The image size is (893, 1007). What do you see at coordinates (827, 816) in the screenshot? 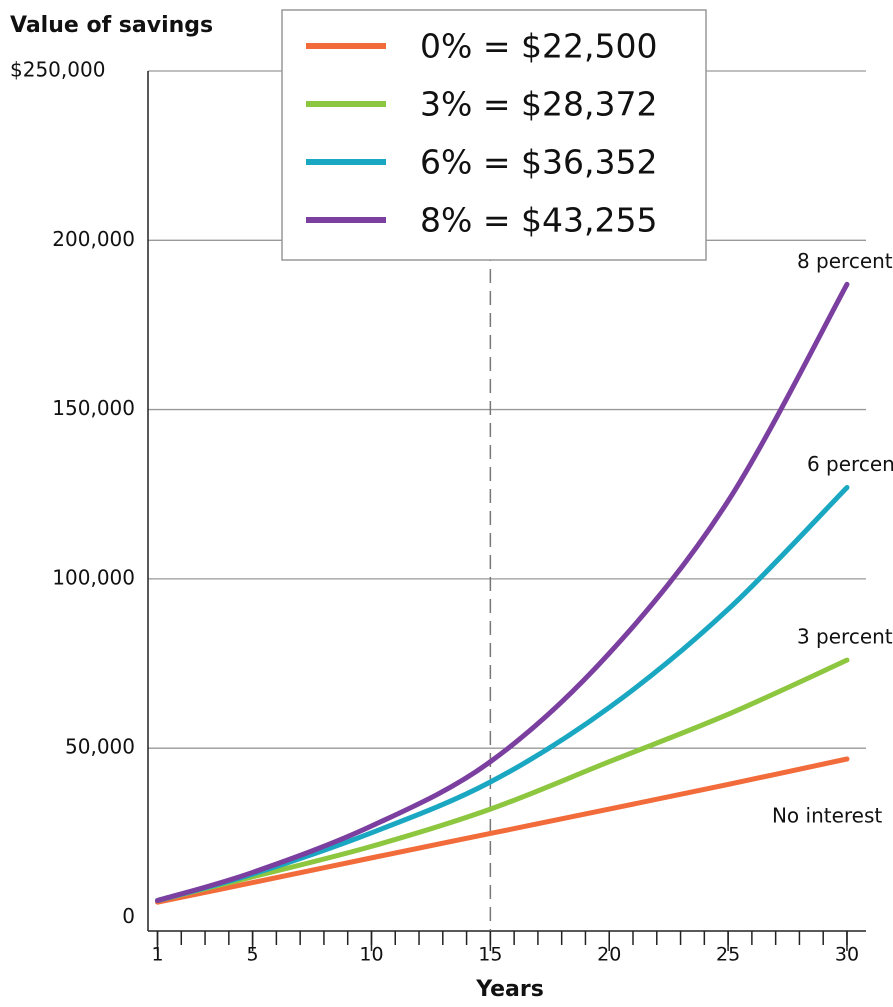
I see `series-label: No interest` at bounding box center [827, 816].